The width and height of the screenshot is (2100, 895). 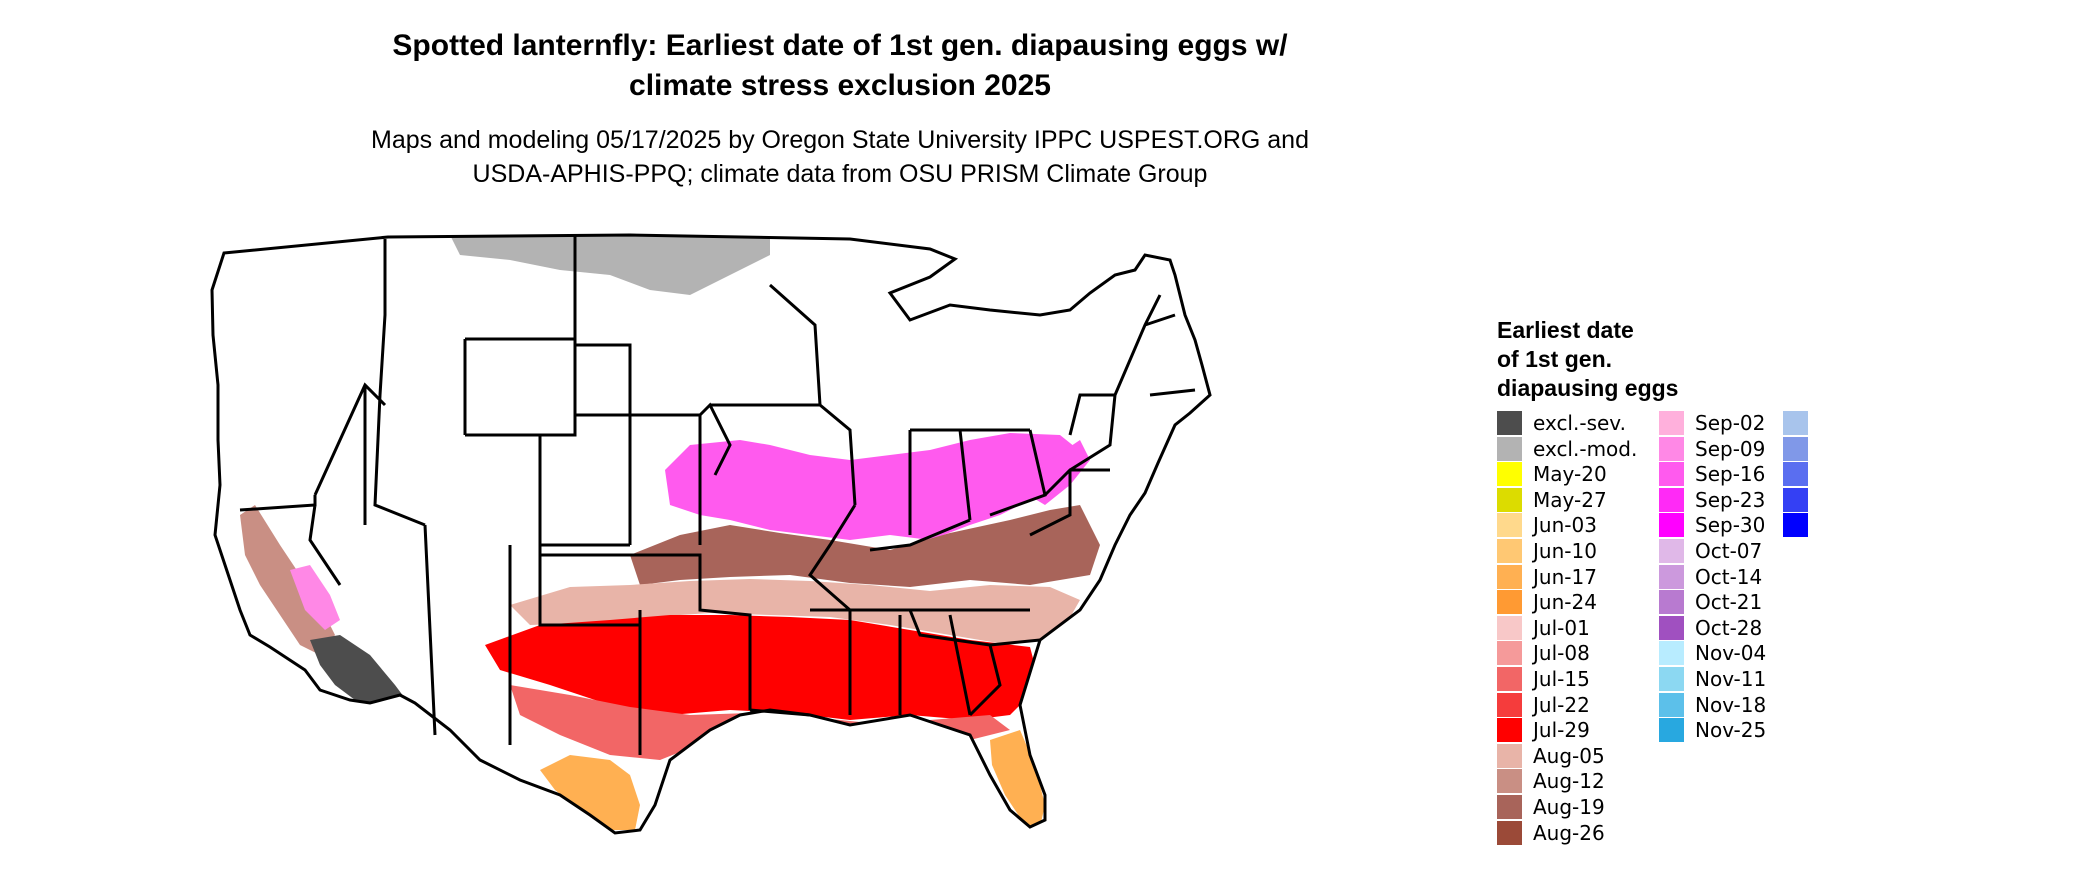 What do you see at coordinates (1729, 576) in the screenshot?
I see `legend-label: Oct-14` at bounding box center [1729, 576].